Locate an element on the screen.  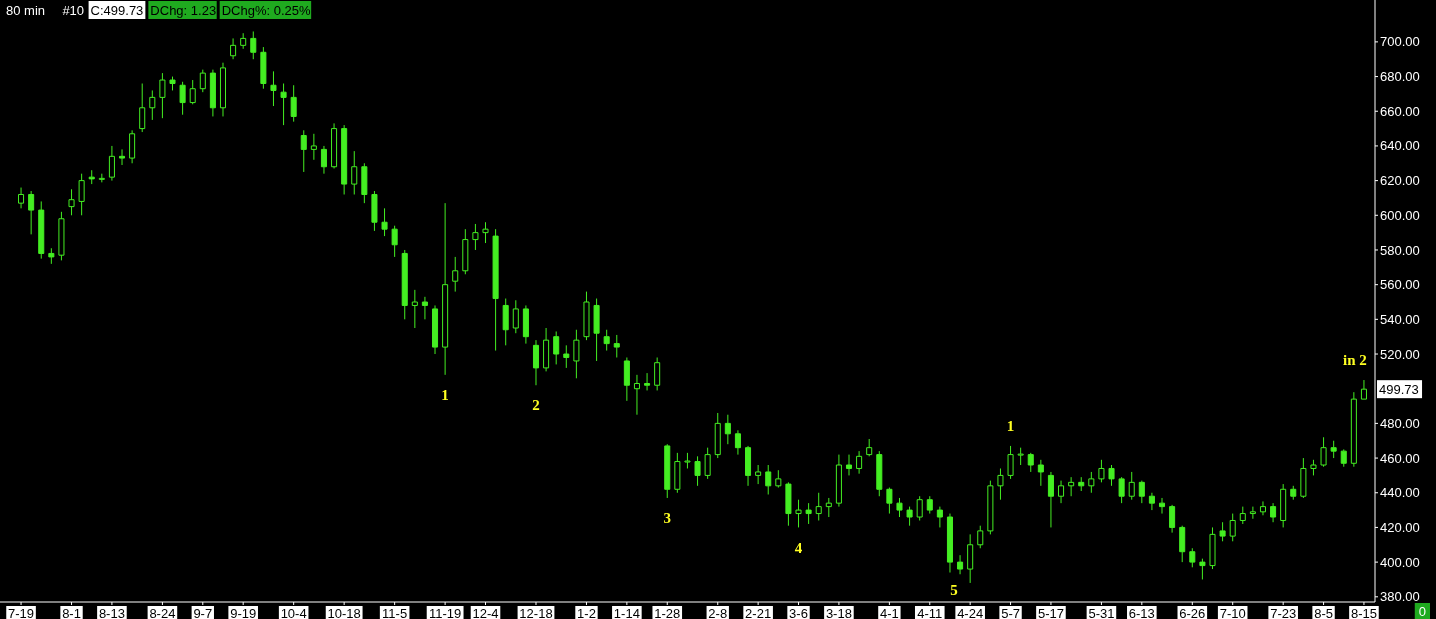
x-tick-label: 12-4 is located at coordinates (485, 612).